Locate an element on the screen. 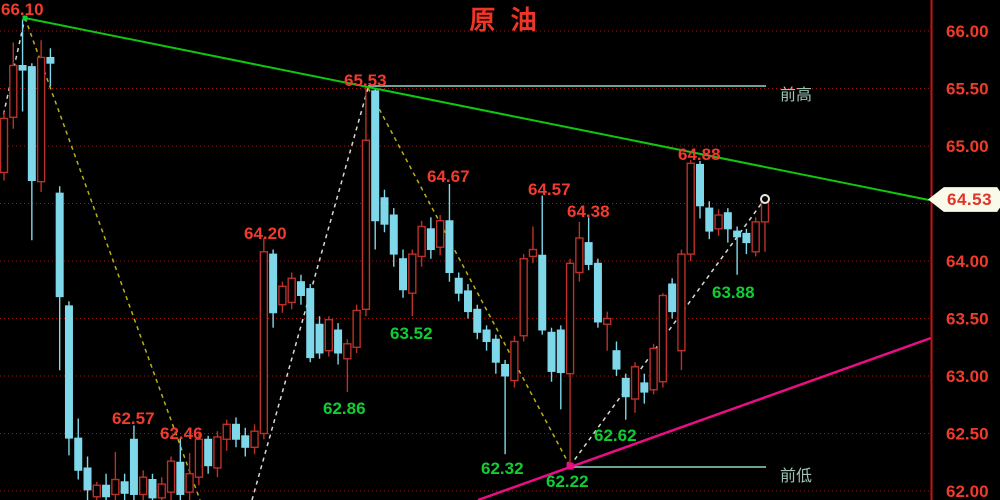 Image resolution: width=1000 pixels, height=500 pixels. pivot-label-low: 63.88 is located at coordinates (733, 292).